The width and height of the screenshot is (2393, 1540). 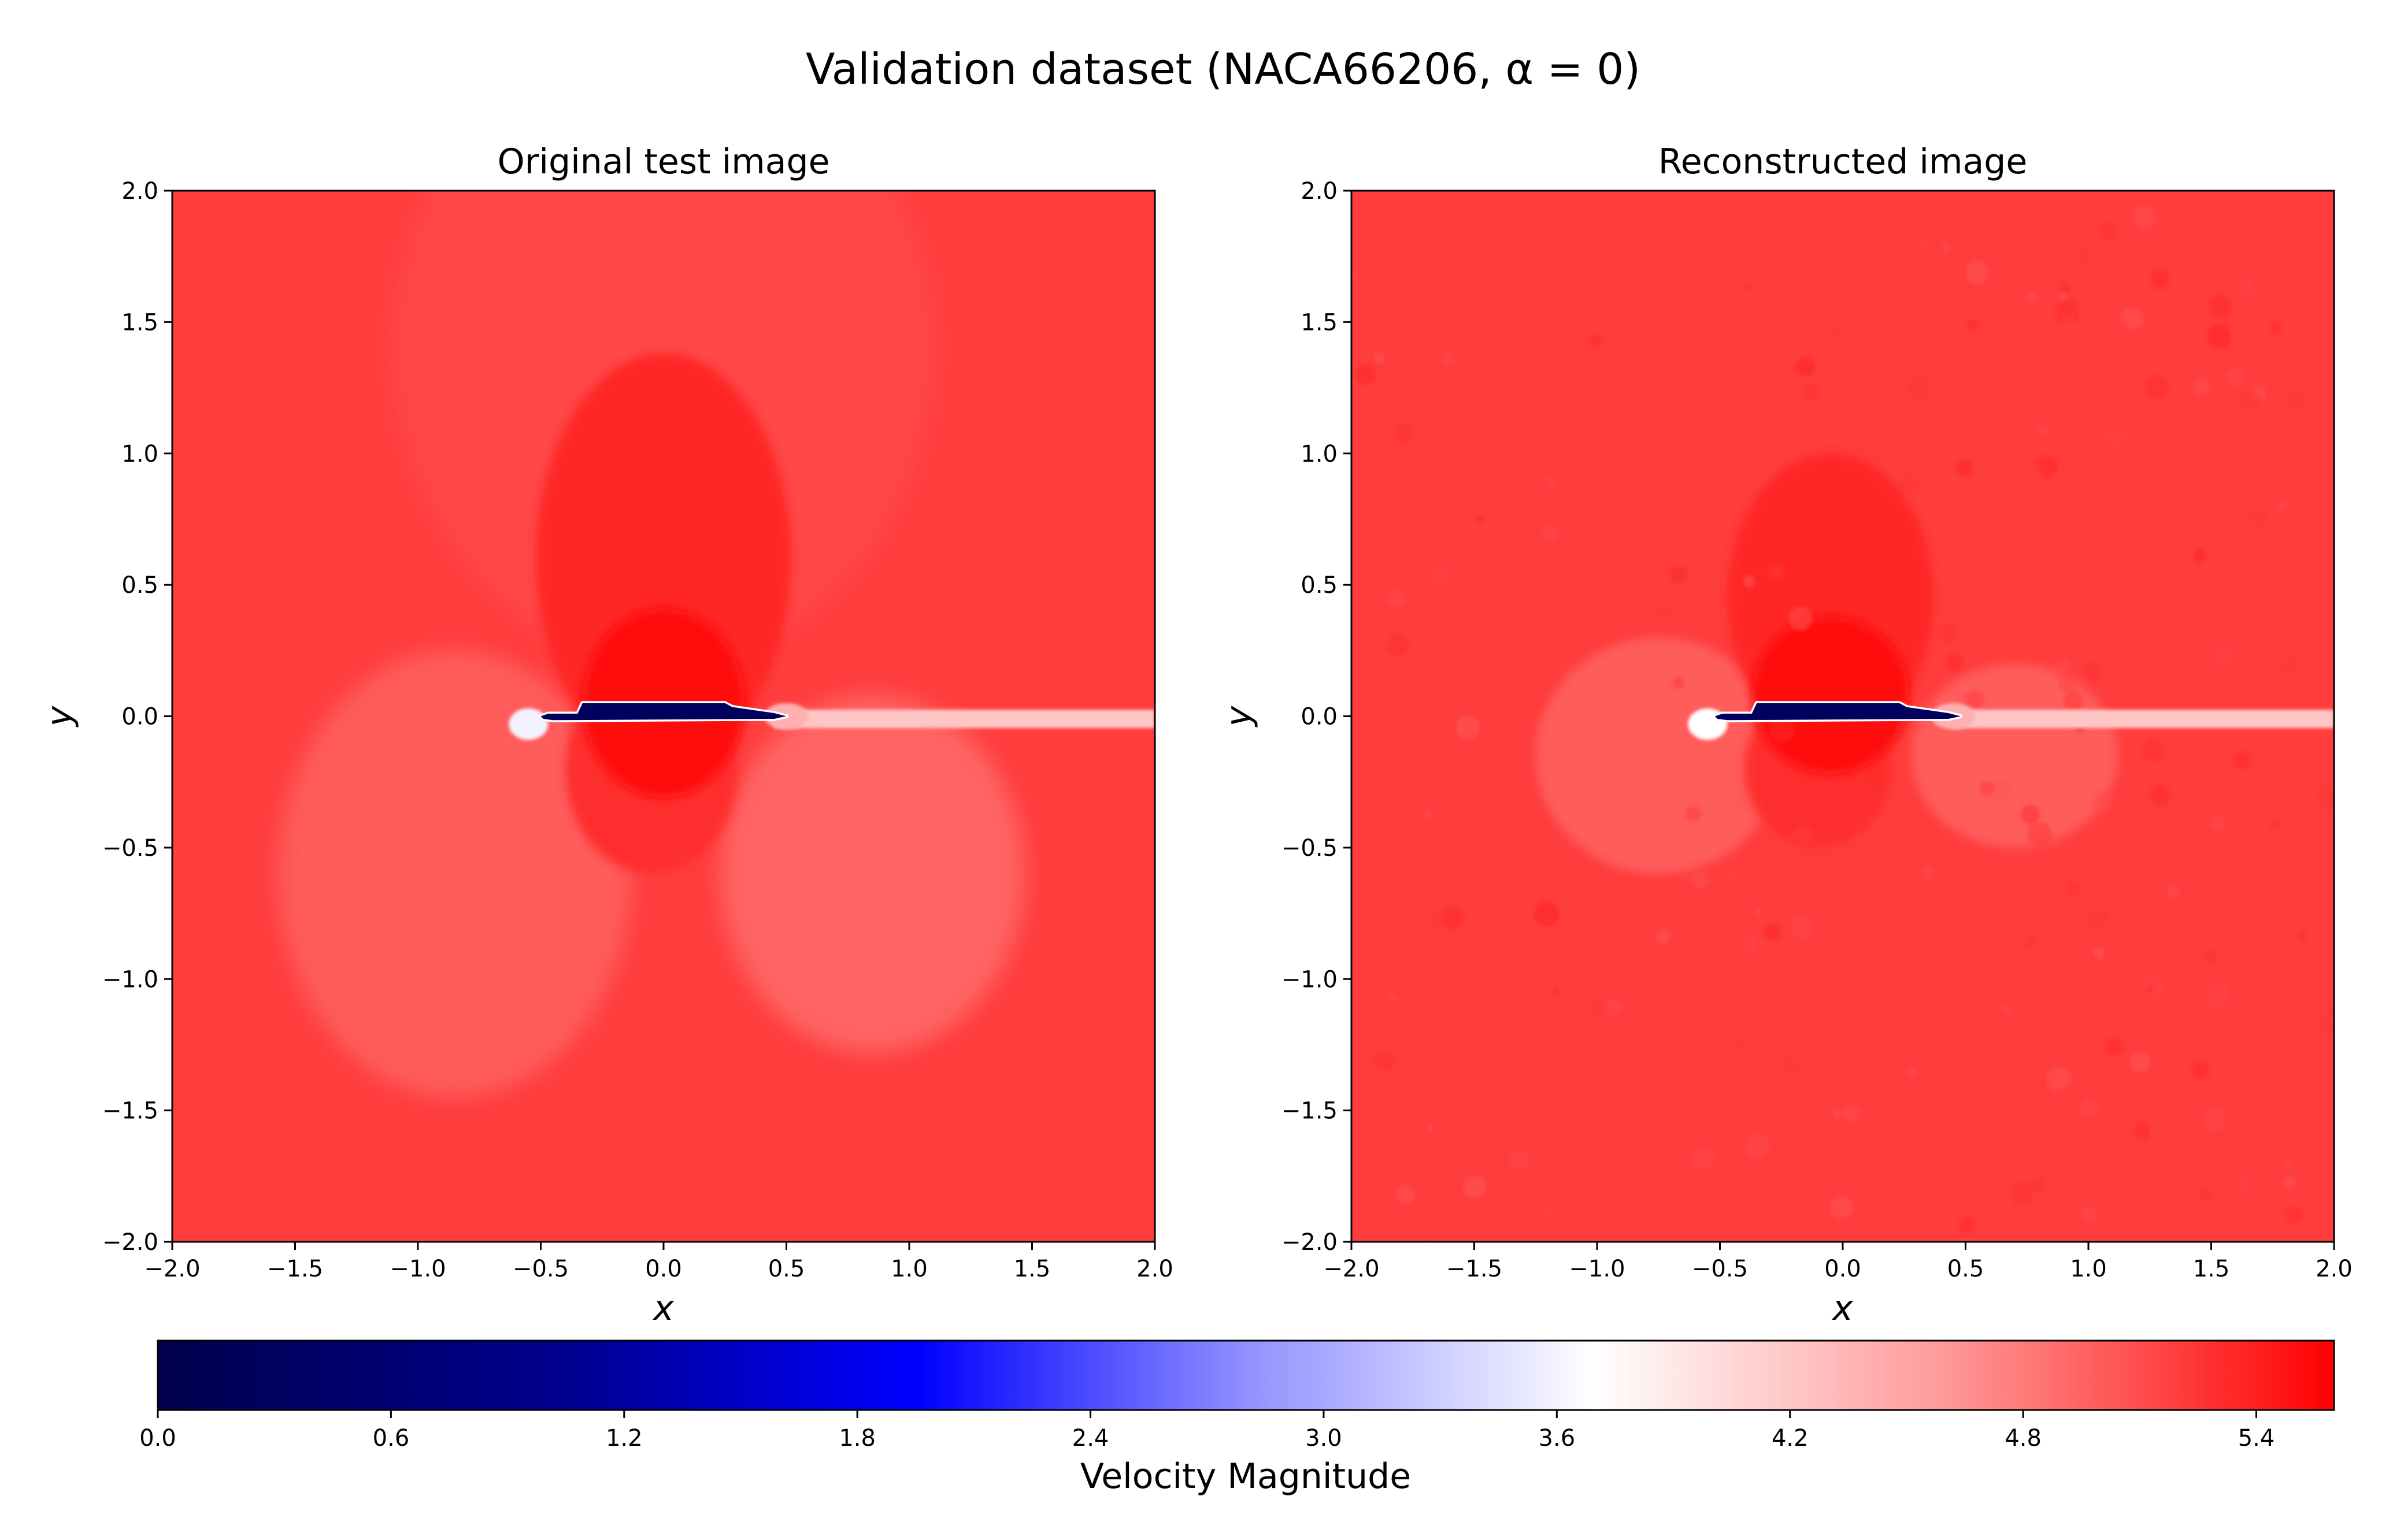 I want to click on colorbar-ticks: 0.0 0.6 1.2 1.8 2.4 3.0 3.6 4.2 4.8 5.4, so click(x=1207, y=1431).